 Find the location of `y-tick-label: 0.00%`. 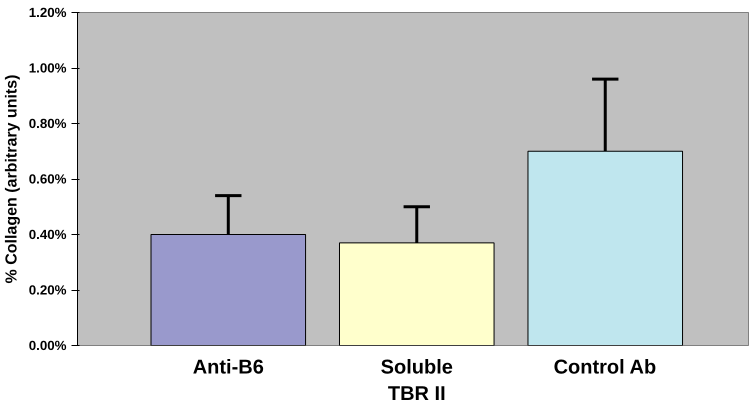

y-tick-label: 0.00% is located at coordinates (47, 345).